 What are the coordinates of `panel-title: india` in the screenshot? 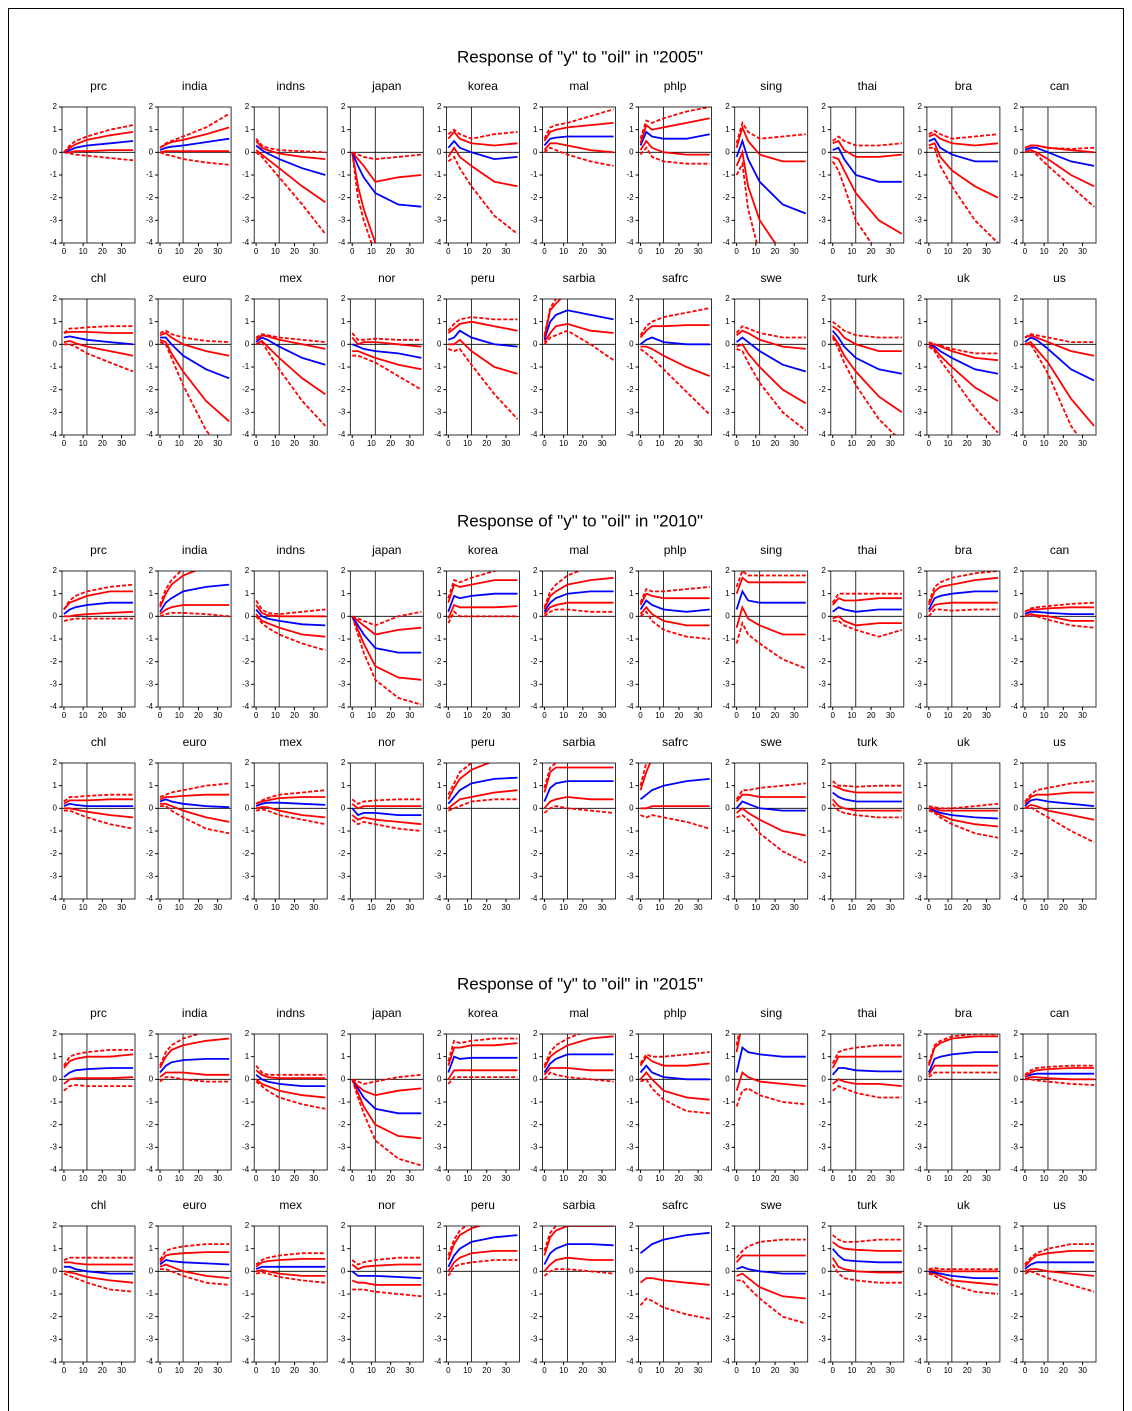 It's located at (195, 1013).